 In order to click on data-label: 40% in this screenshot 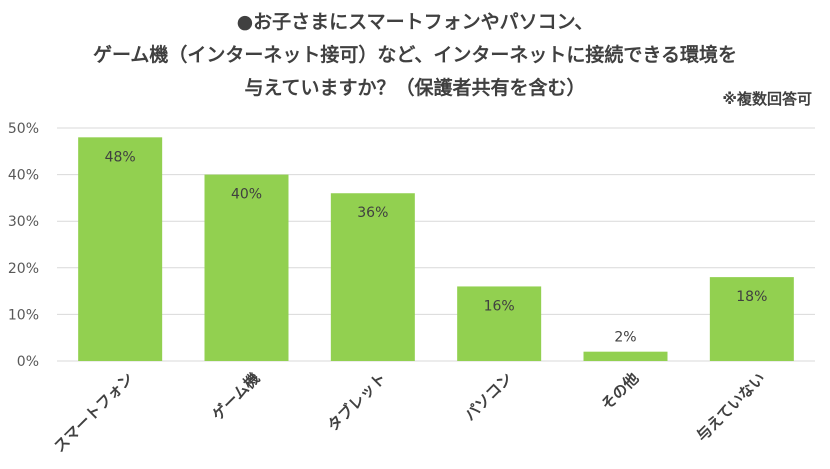, I will do `click(246, 195)`.